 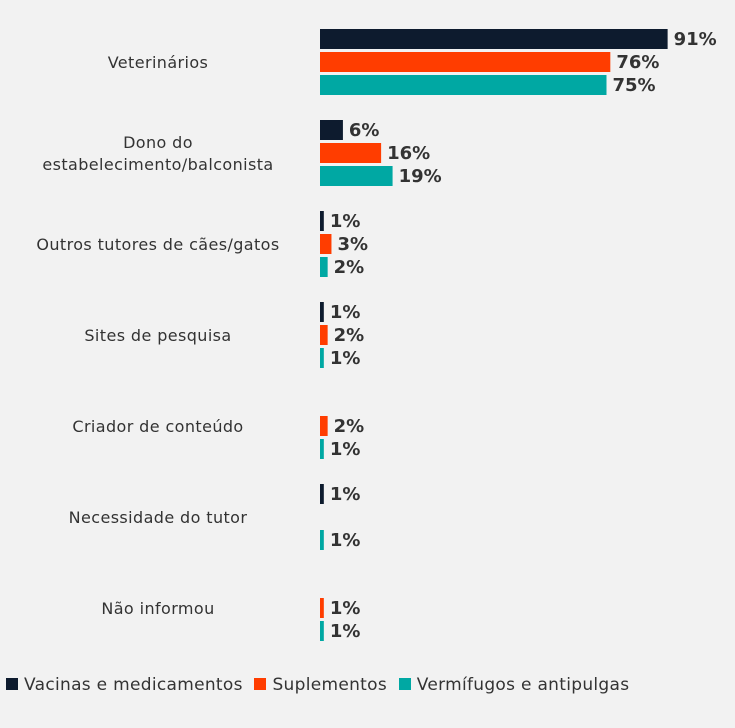 I want to click on legend-swatch-suplementos, so click(x=260, y=684).